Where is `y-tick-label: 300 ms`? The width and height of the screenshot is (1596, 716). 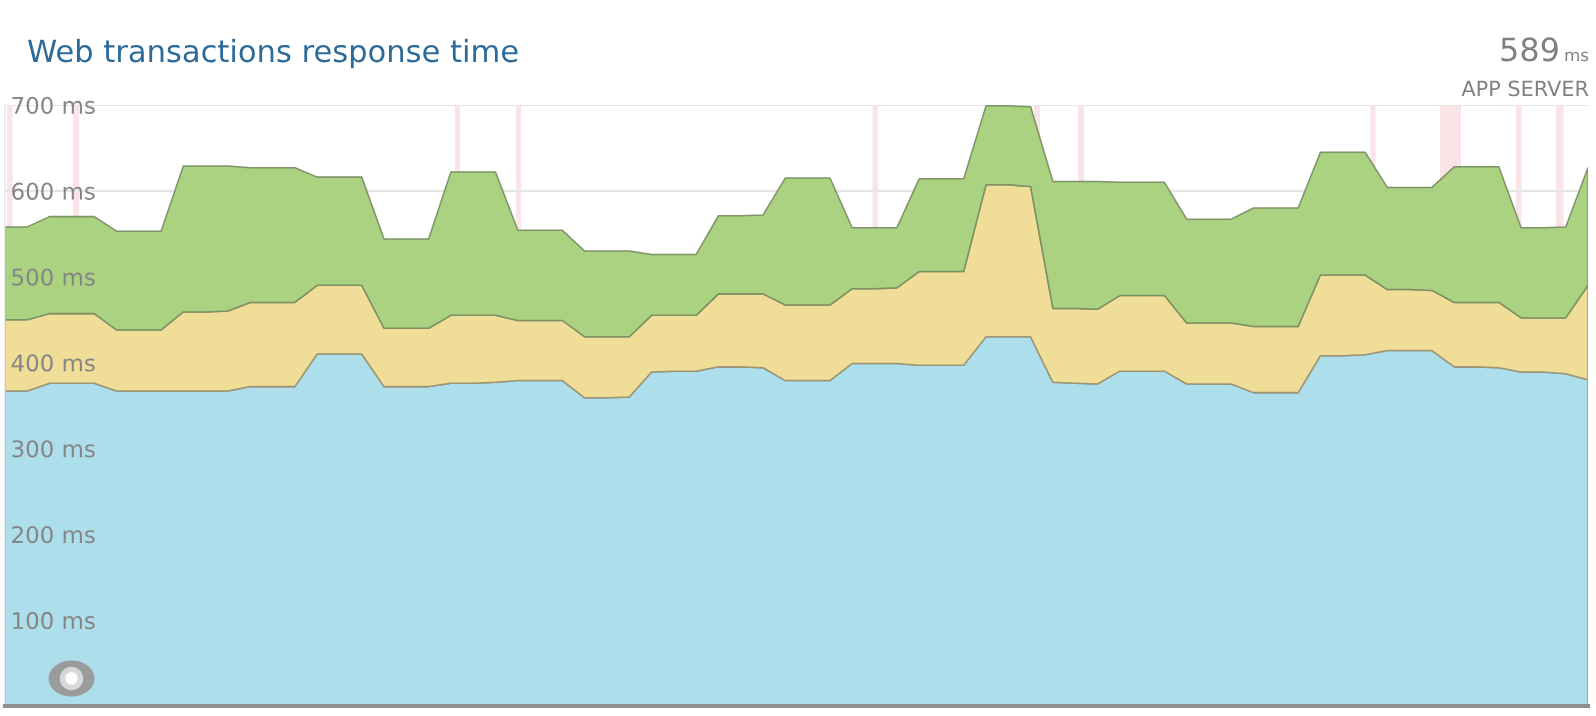
y-tick-label: 300 ms is located at coordinates (53, 449).